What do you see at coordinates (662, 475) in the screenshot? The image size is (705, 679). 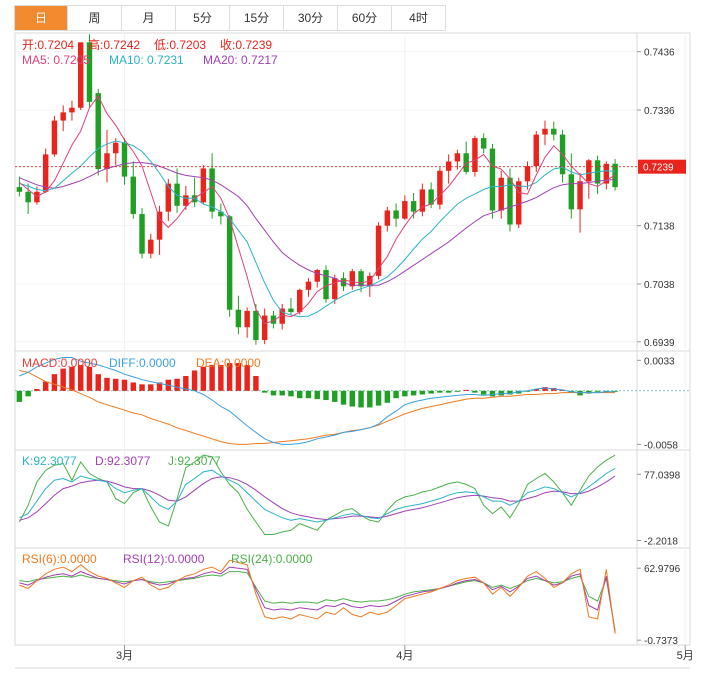 I see `kdj-tick-label: 77.0398` at bounding box center [662, 475].